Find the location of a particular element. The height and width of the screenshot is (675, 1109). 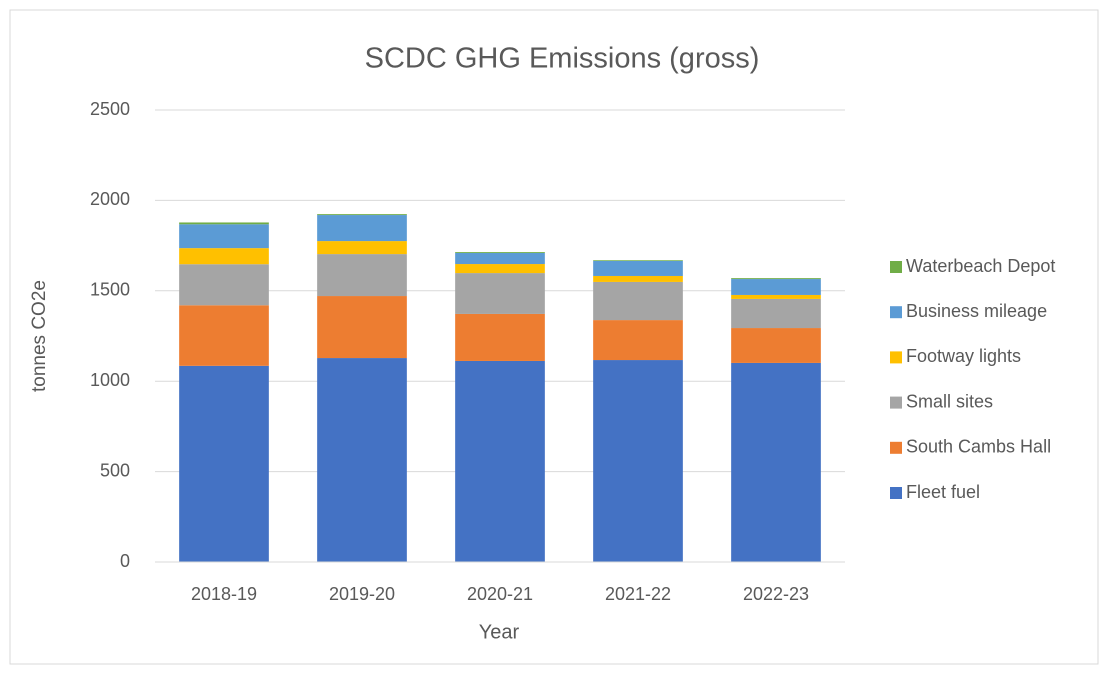

y-tick-label: 500 is located at coordinates (115, 470).